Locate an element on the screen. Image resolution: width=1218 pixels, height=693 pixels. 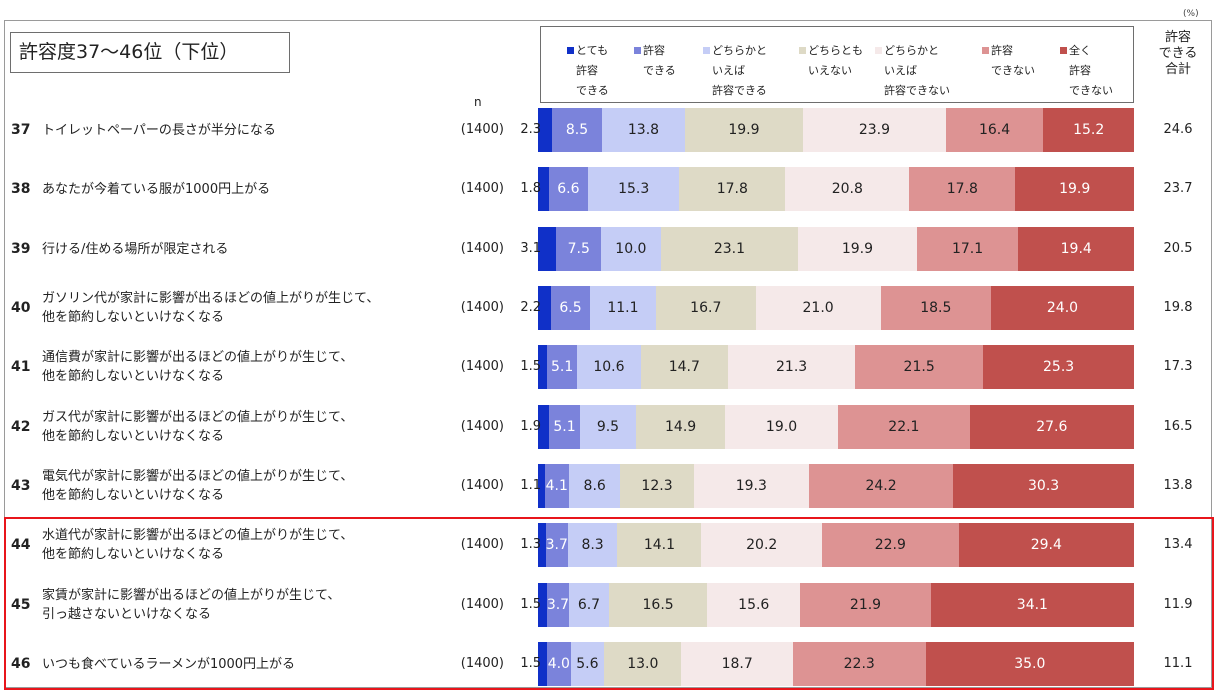
data-label: 22.1 is located at coordinates (904, 427).